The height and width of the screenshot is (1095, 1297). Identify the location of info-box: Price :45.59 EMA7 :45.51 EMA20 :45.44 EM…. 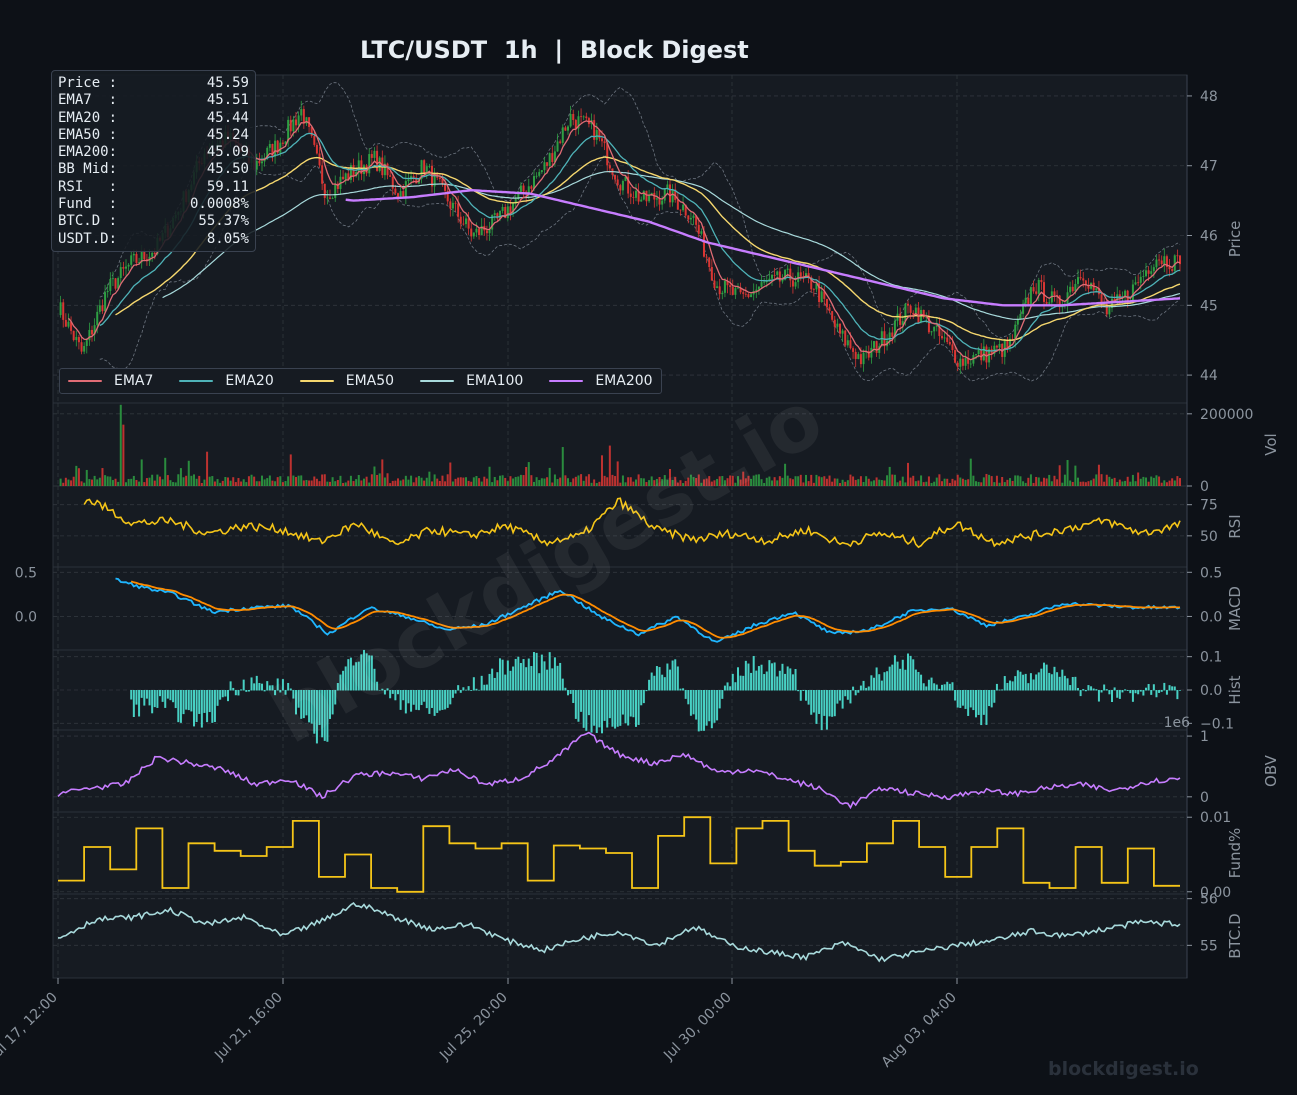
(153, 161).